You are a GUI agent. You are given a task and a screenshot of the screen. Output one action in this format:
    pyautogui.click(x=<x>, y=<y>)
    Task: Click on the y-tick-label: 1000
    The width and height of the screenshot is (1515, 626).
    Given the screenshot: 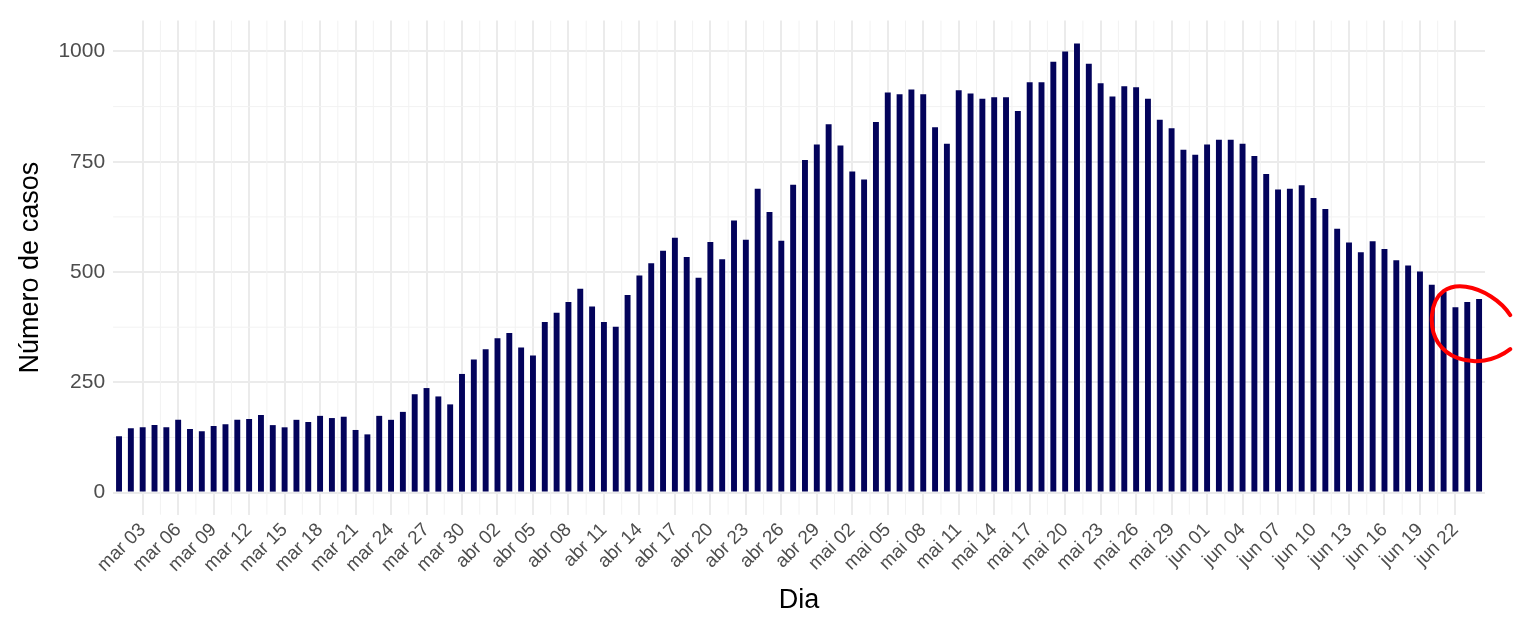 What is the action you would take?
    pyautogui.click(x=82, y=50)
    